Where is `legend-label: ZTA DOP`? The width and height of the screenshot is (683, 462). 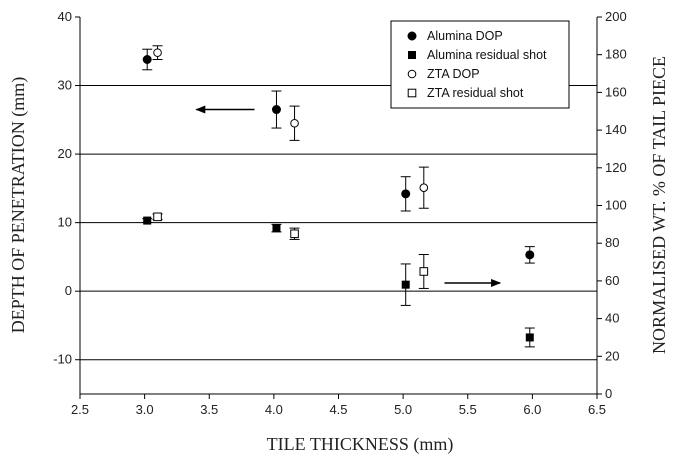 legend-label: ZTA DOP is located at coordinates (453, 74).